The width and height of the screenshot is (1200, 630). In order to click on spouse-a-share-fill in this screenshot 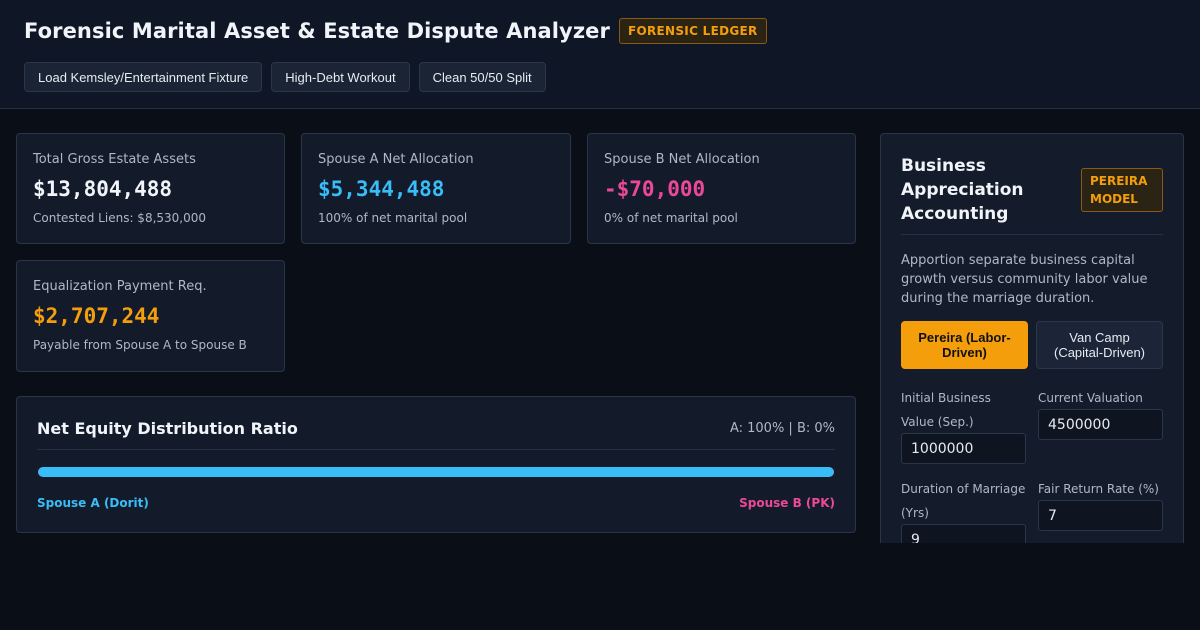, I will do `click(436, 472)`.